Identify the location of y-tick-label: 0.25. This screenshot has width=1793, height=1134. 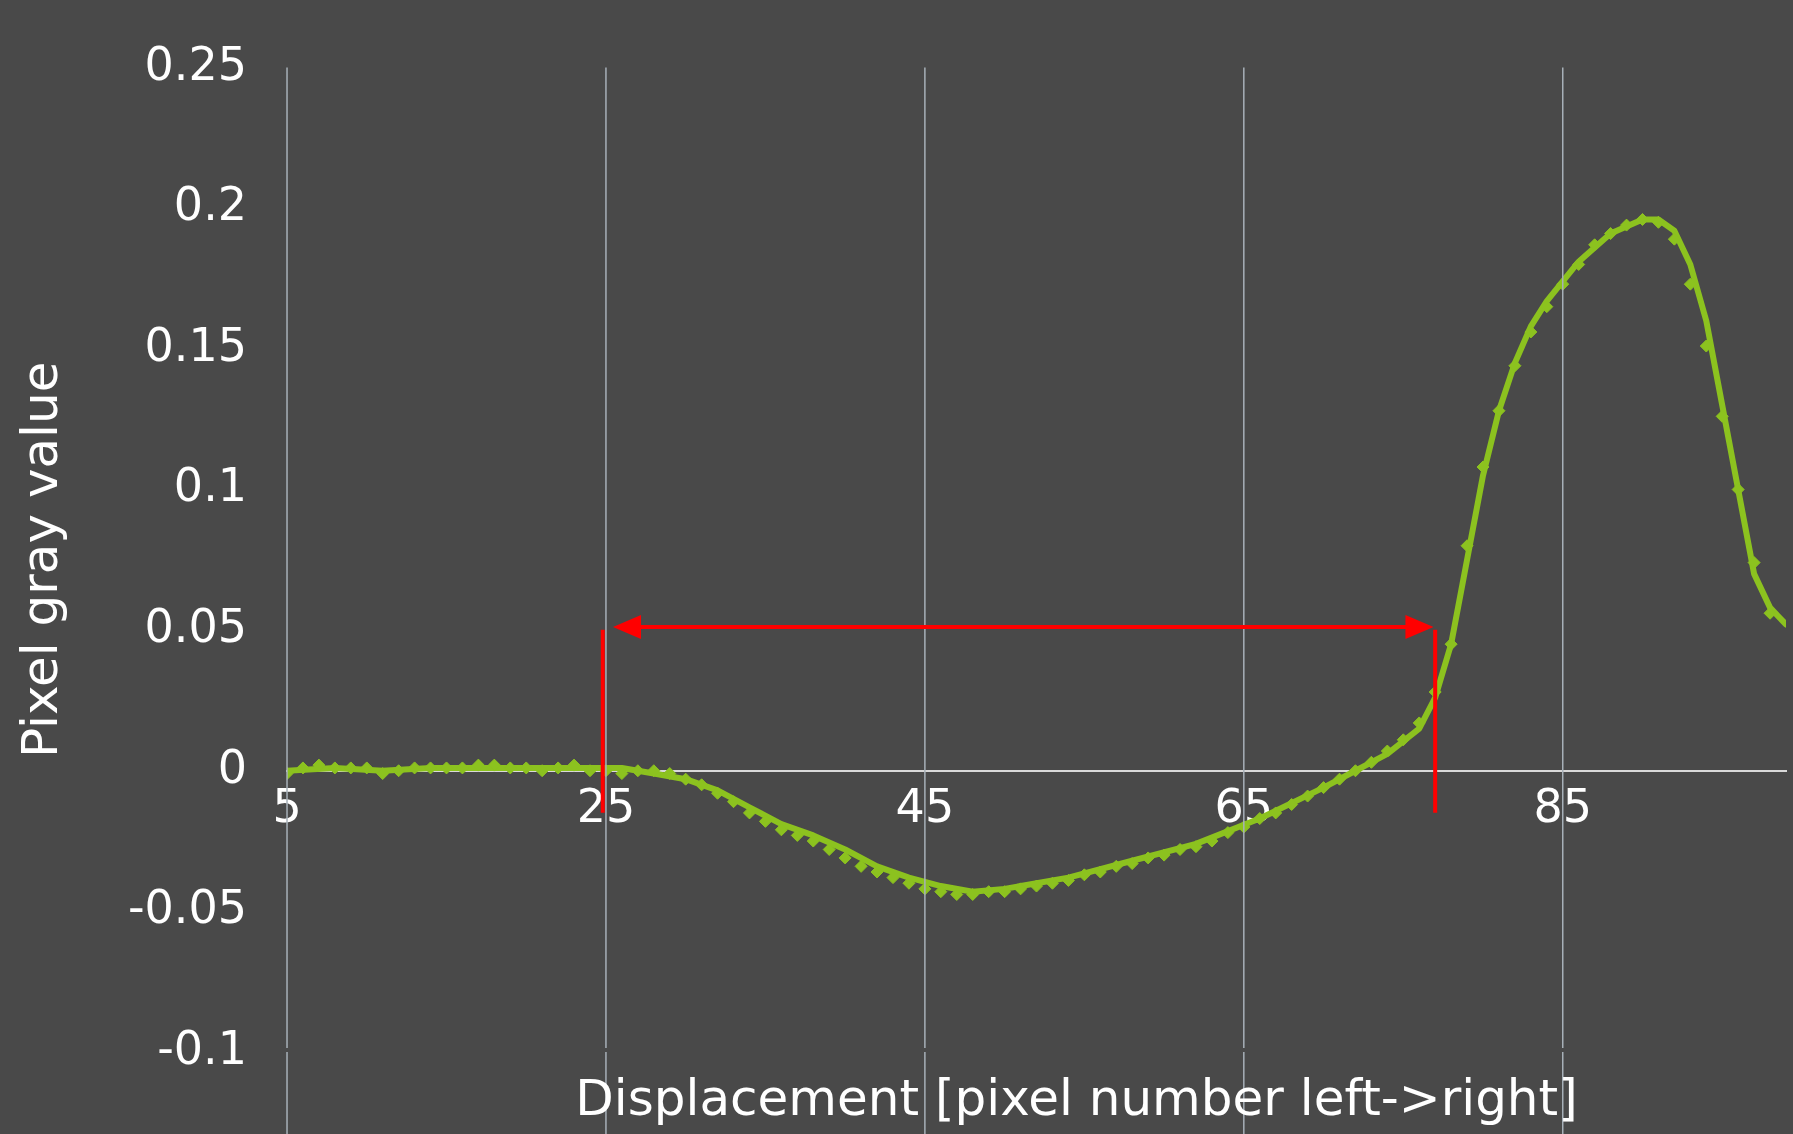
(196, 63).